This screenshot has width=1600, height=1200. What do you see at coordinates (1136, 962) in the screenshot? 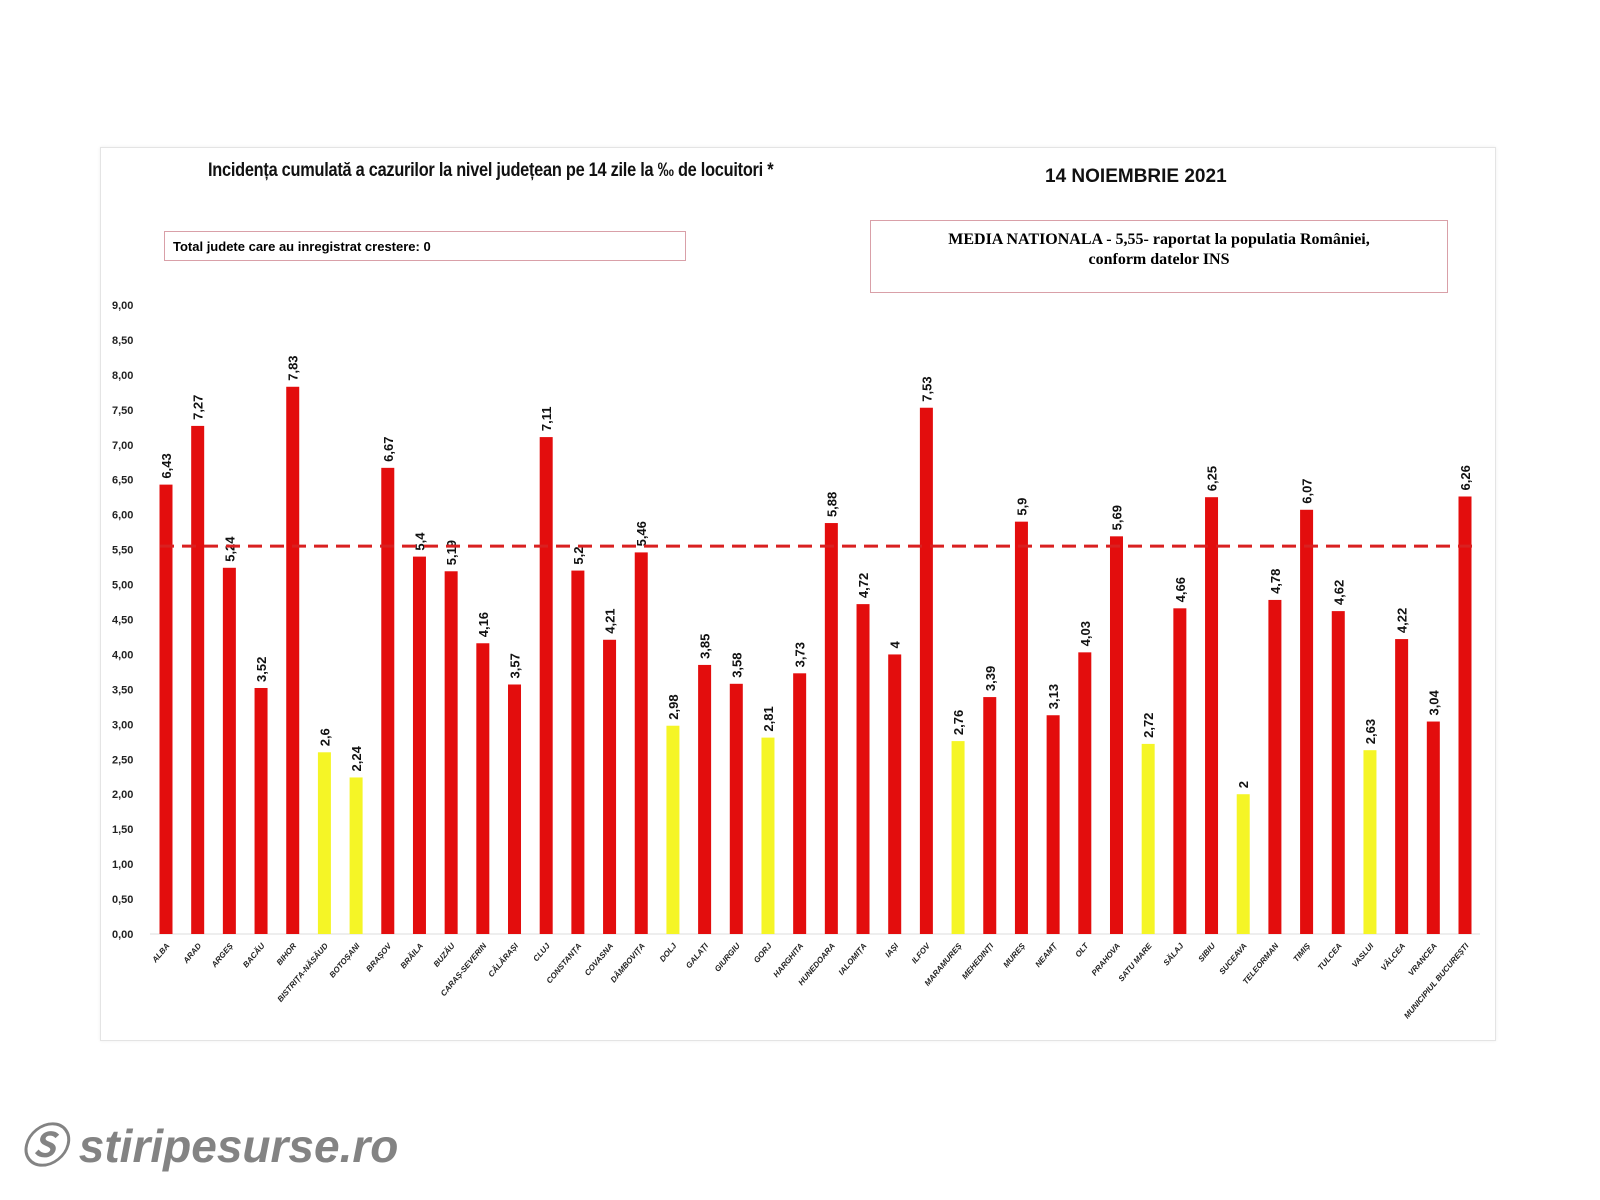
I see `x-tick-label: SATU MARE` at bounding box center [1136, 962].